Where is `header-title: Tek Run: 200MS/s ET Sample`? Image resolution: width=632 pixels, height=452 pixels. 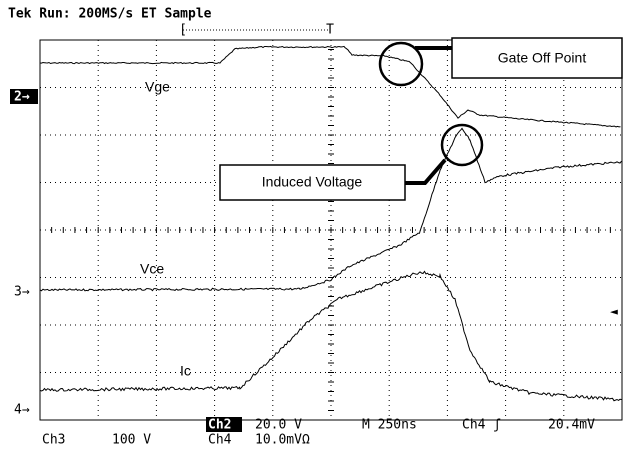 header-title: Tek Run: 200MS/s ET Sample is located at coordinates (110, 14).